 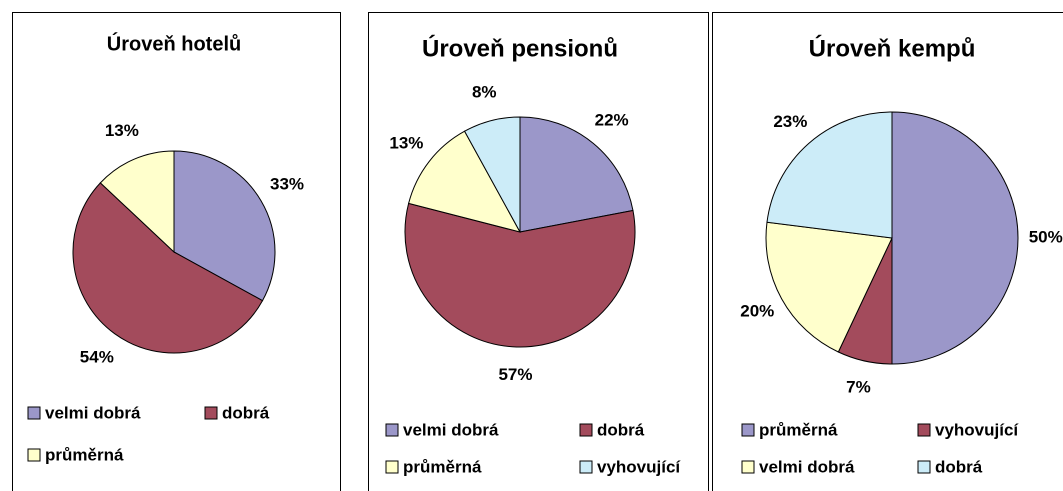 What do you see at coordinates (790, 121) in the screenshot?
I see `data-label: 23%` at bounding box center [790, 121].